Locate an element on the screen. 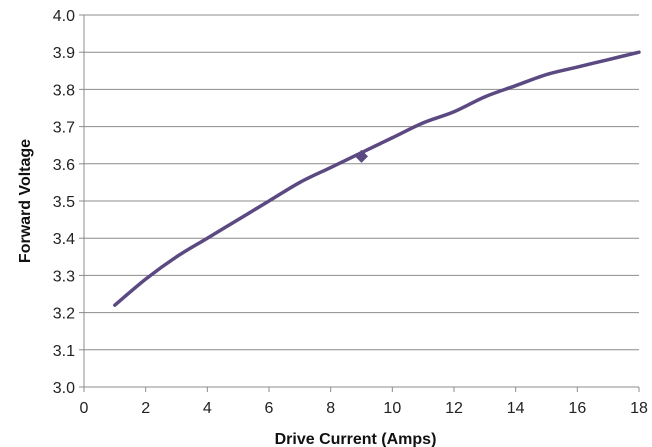 This screenshot has width=652, height=447. y-tick-label: 4.0 is located at coordinates (64, 16).